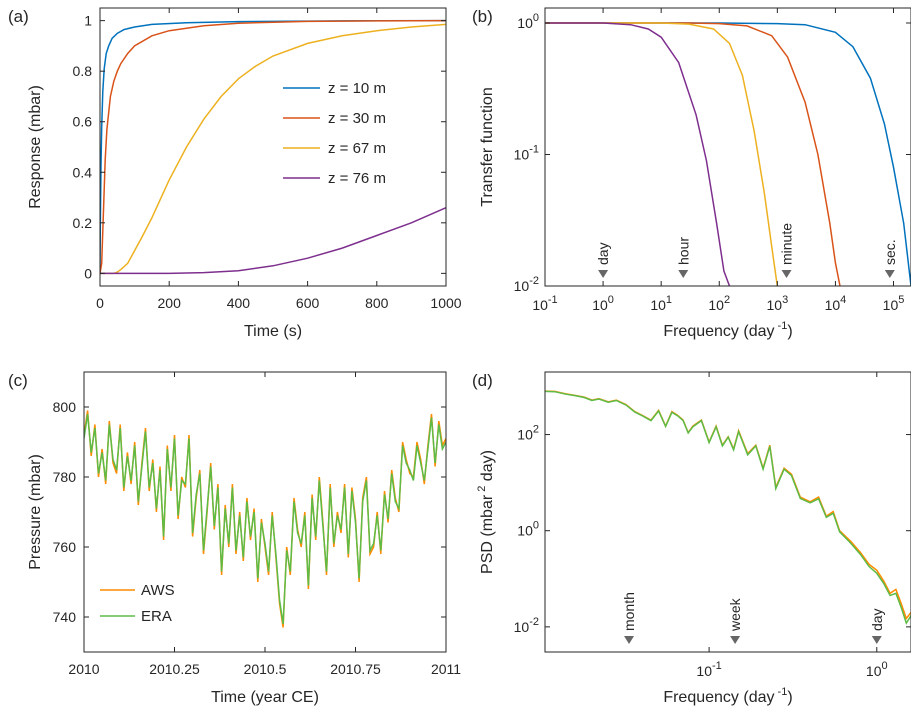 The image size is (911, 710). I want to click on x-tick-label: 200, so click(170, 303).